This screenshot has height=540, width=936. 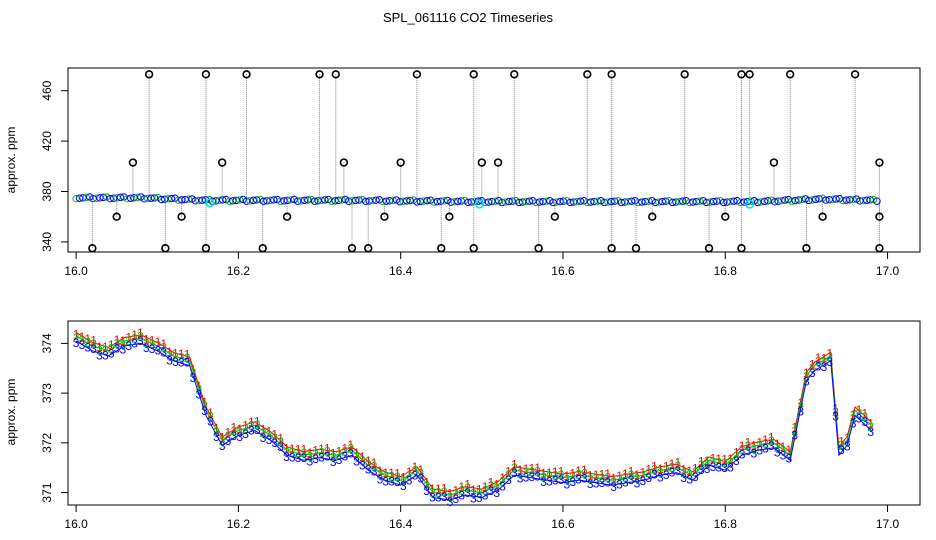 I want to click on p1-xtick-label-2: 16.4, so click(x=401, y=271).